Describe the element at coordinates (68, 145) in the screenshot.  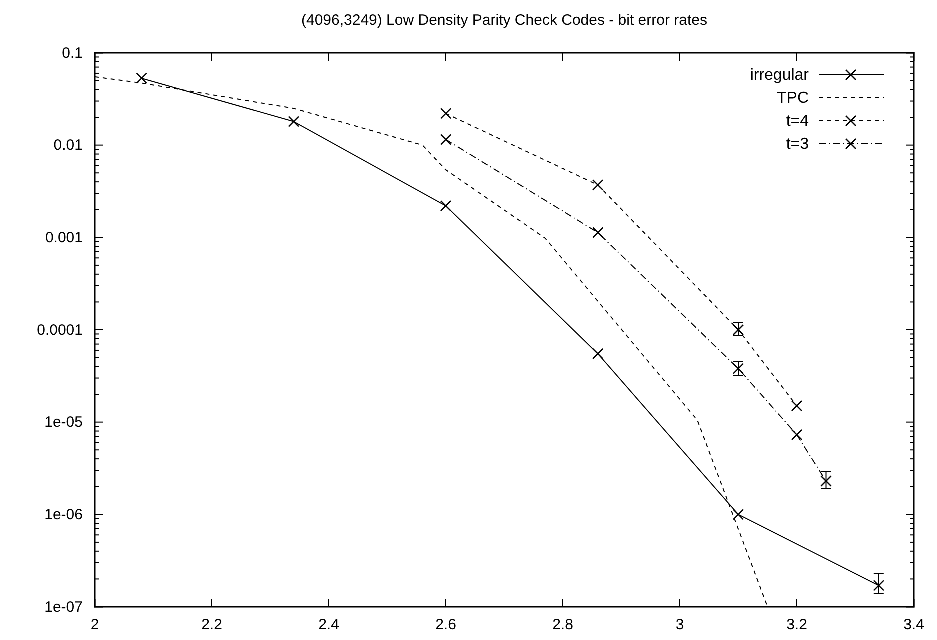
I see `y-tick-label: 0.01` at that location.